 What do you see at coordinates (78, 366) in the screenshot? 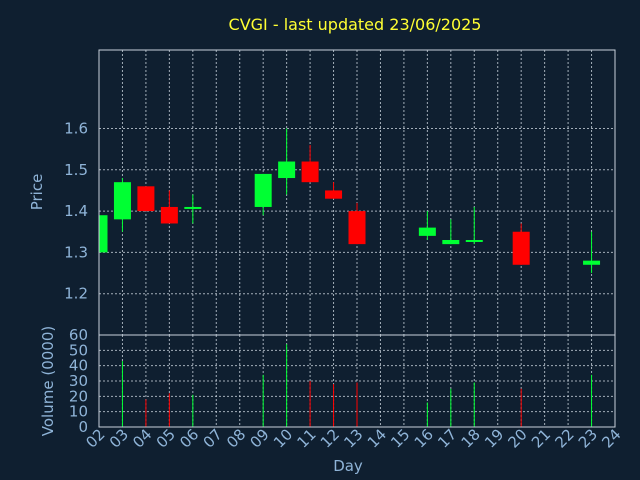
I see `volume-tick-label: 40` at bounding box center [78, 366].